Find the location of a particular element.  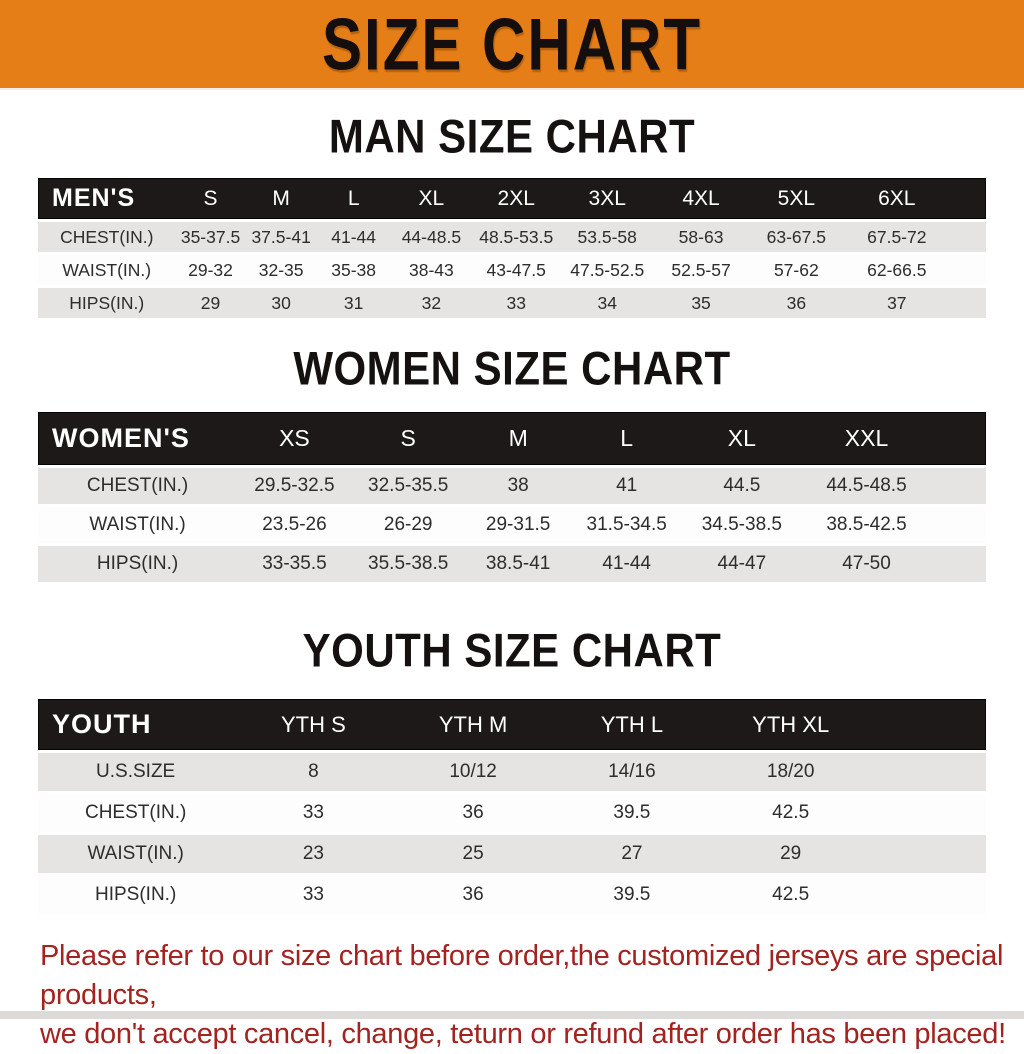

table-cell: 10/12 is located at coordinates (473, 772).